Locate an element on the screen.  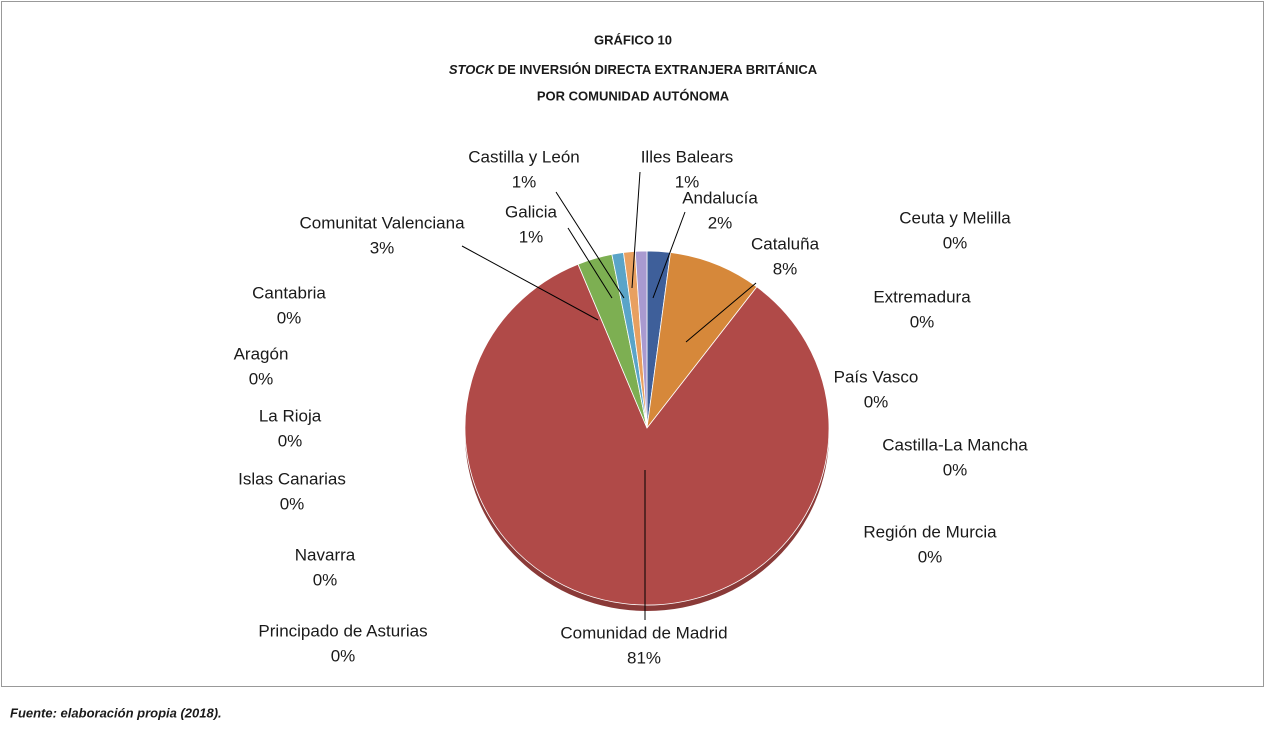
chart-subtitle2: POR COMUNIDAD AUTÓNOMA is located at coordinates (633, 95).